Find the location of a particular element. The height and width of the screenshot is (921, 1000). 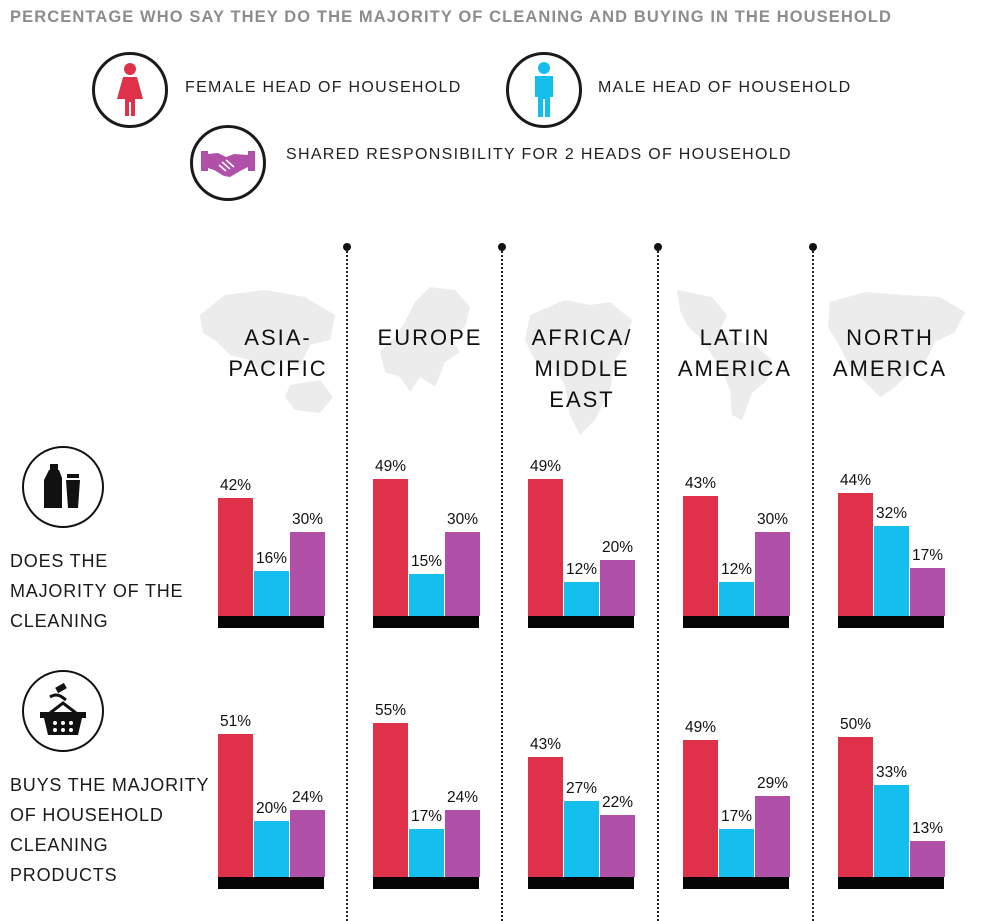

asia-pacific-map is located at coordinates (267, 351).